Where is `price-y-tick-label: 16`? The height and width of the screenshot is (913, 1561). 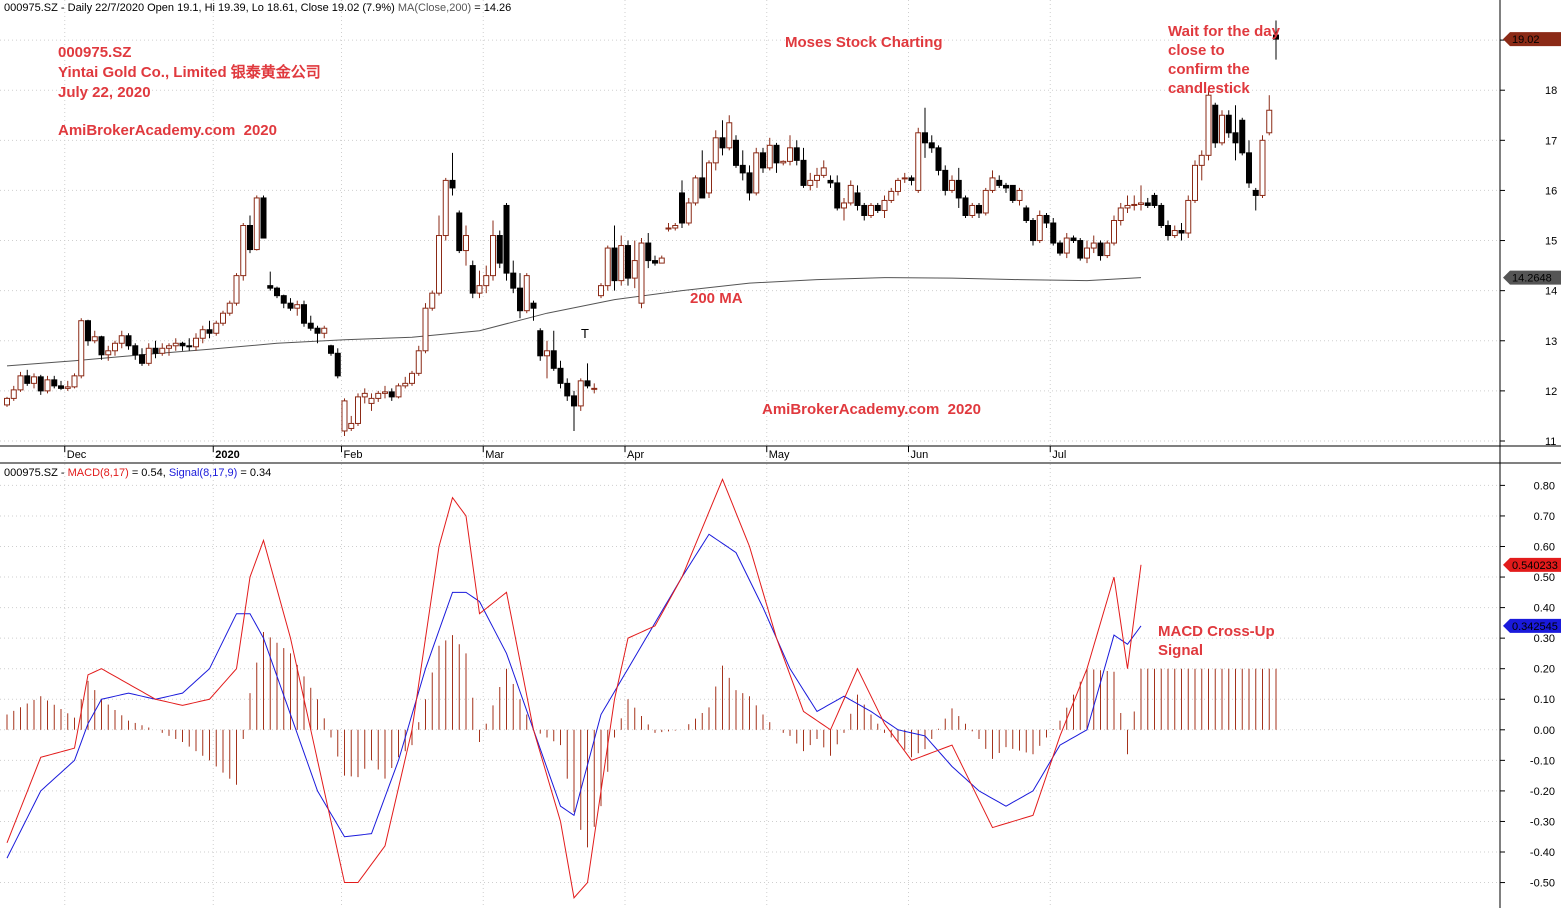
price-y-tick-label: 16 is located at coordinates (1551, 191).